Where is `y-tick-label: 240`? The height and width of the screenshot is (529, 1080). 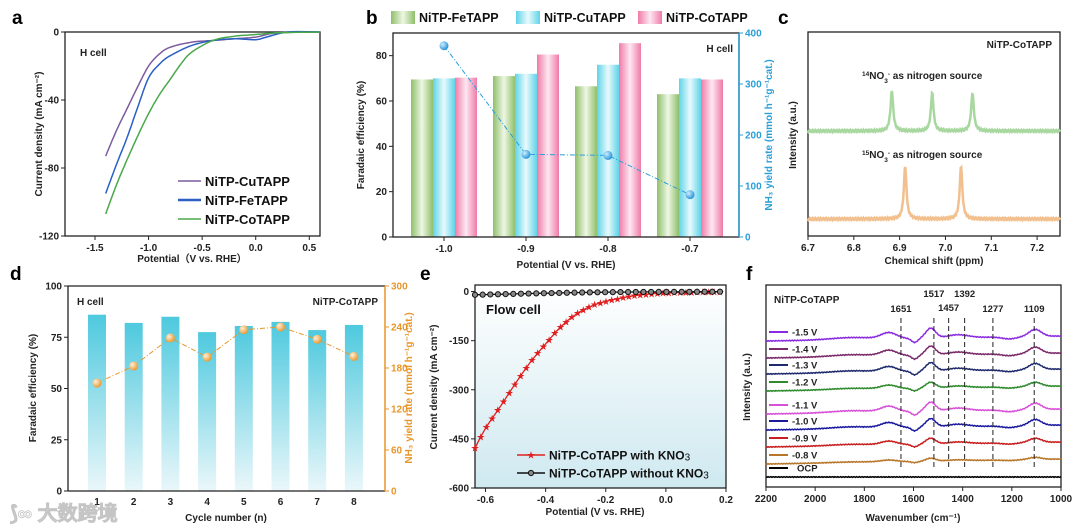 y-tick-label: 240 is located at coordinates (399, 328).